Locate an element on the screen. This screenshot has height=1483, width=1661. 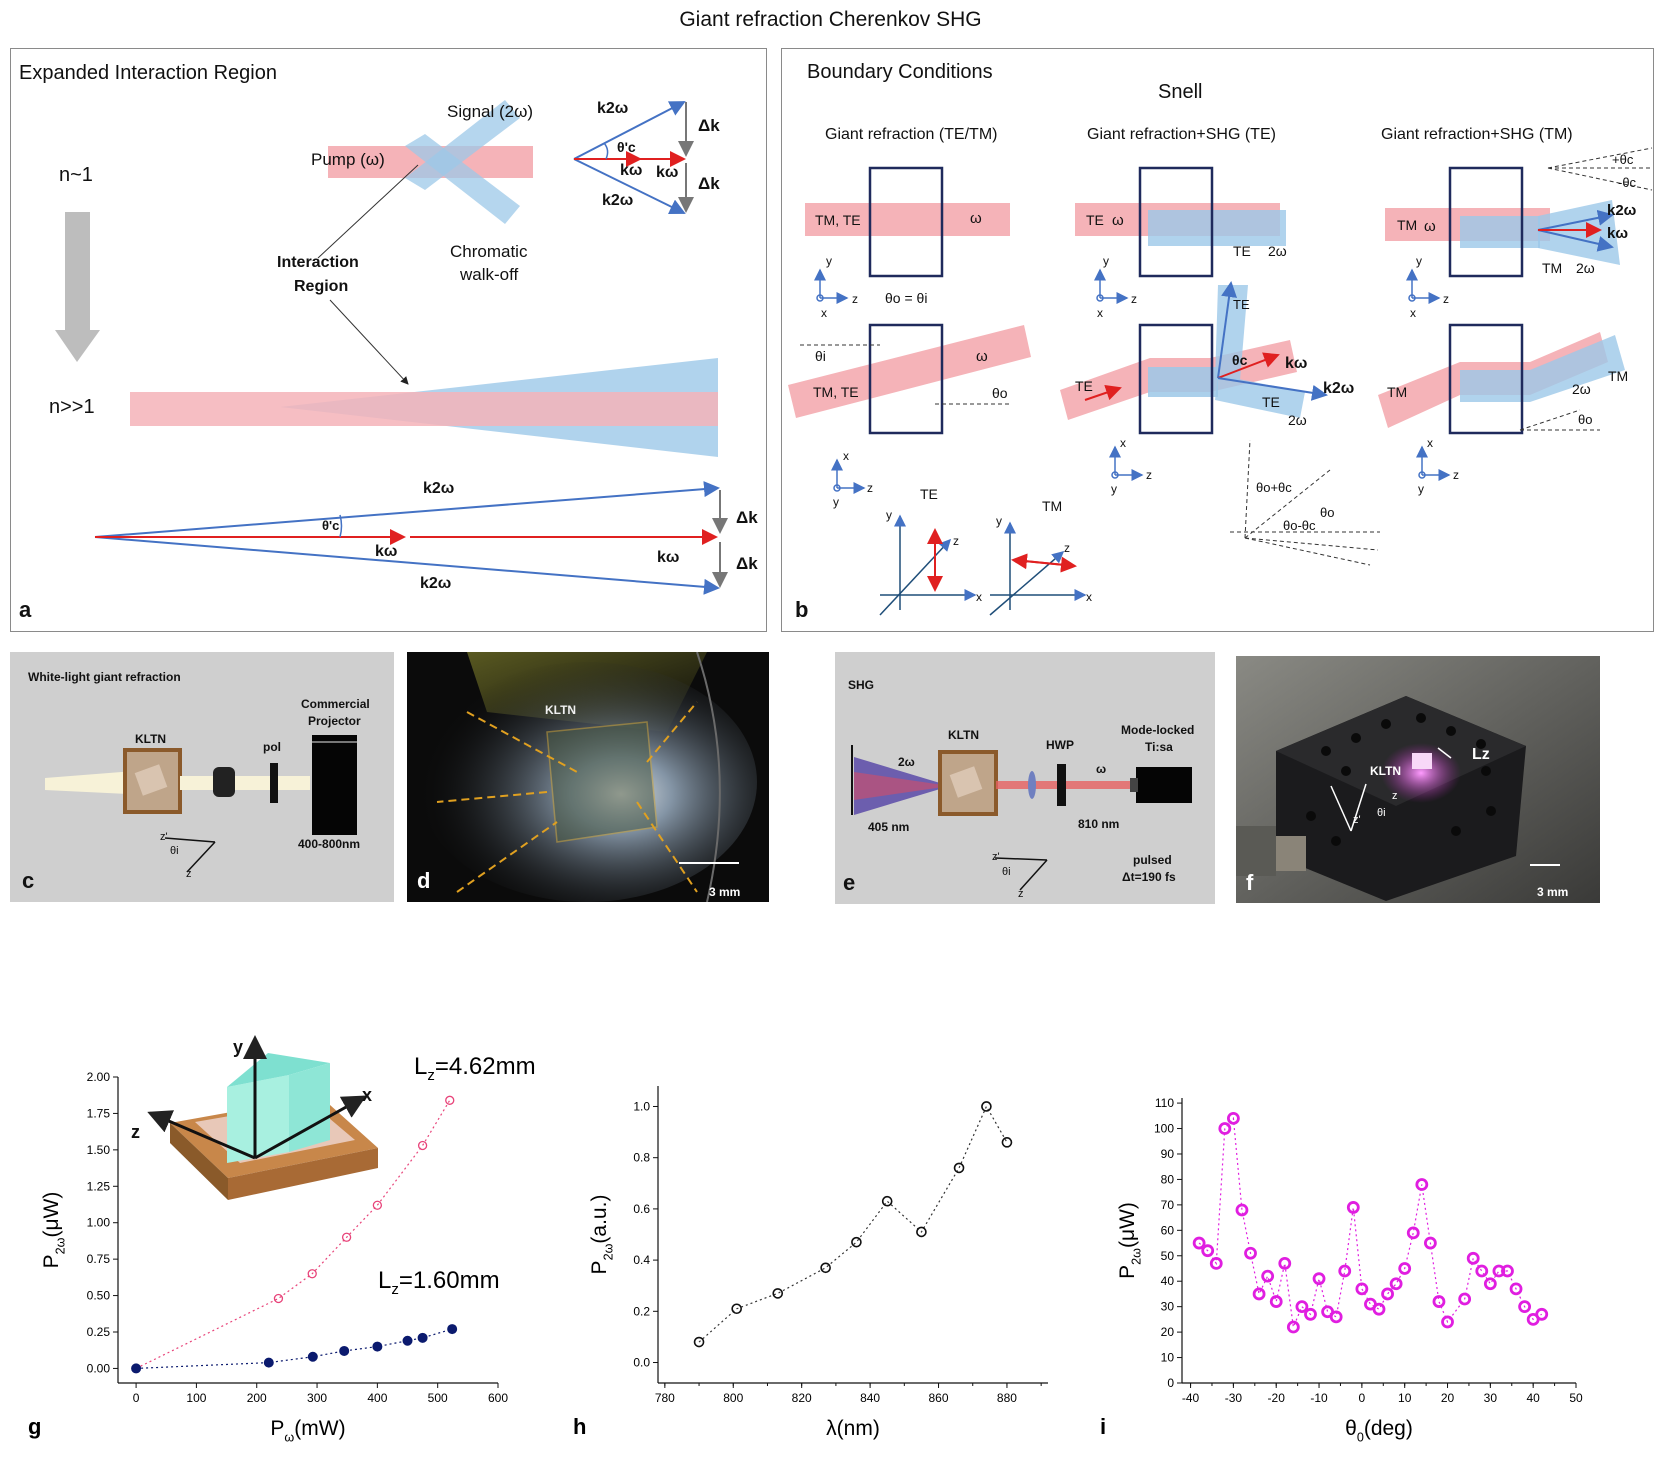
signal-label: Signal (2ω) is located at coordinates (490, 111).